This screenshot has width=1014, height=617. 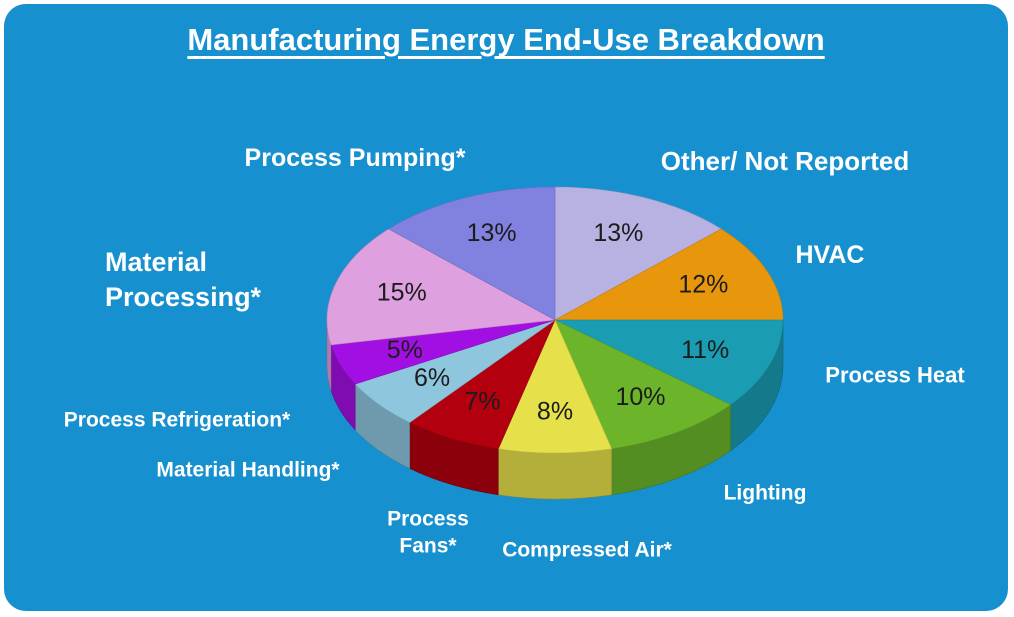 What do you see at coordinates (765, 493) in the screenshot?
I see `category-label: Lighting` at bounding box center [765, 493].